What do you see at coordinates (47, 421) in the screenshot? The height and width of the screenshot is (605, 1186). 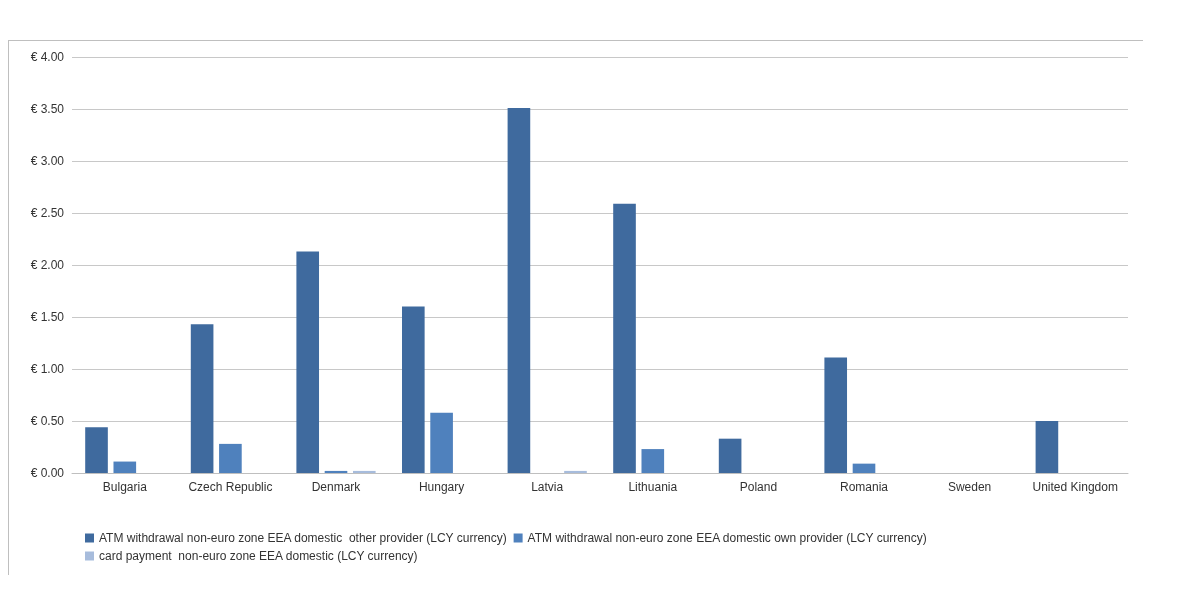 I see `y-tick-label: € 0.50` at bounding box center [47, 421].